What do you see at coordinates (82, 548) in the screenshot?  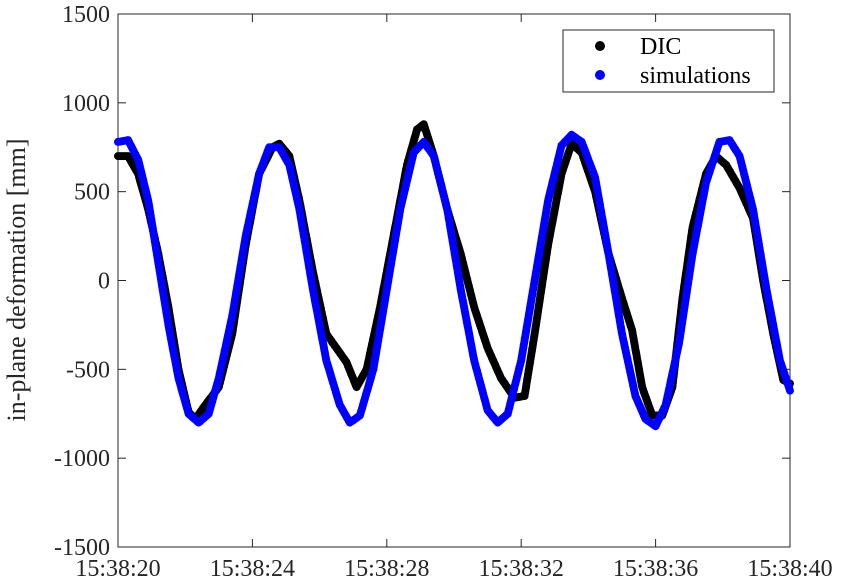 I see `y-tick-label: -1500` at bounding box center [82, 548].